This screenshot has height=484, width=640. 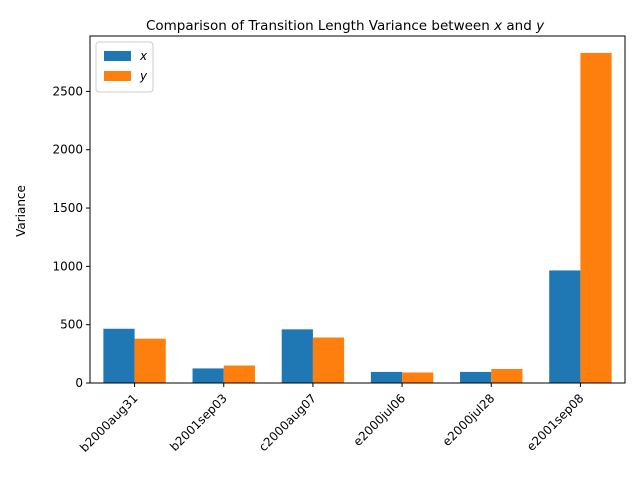 I want to click on legend: xy, so click(x=124, y=67).